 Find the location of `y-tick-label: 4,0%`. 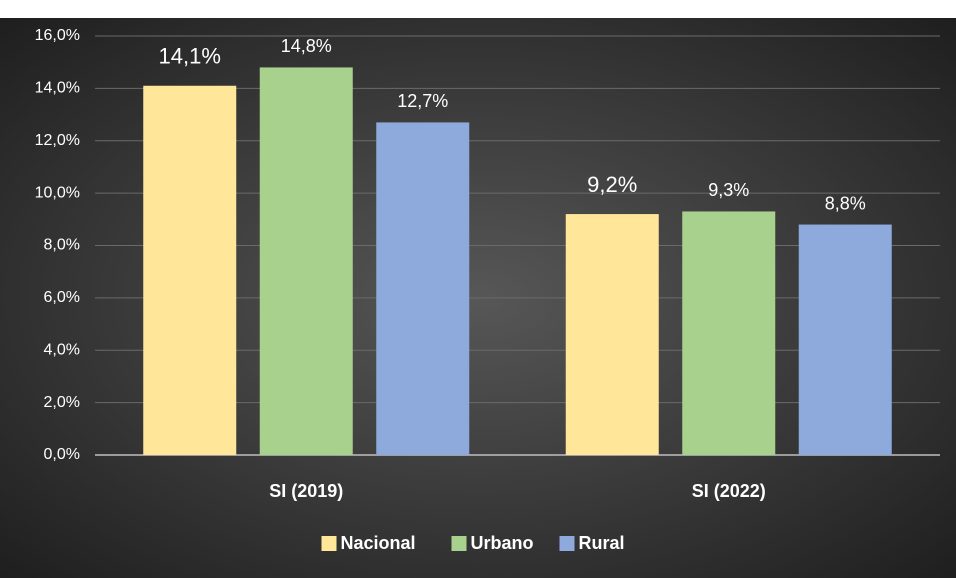

y-tick-label: 4,0% is located at coordinates (62, 349).